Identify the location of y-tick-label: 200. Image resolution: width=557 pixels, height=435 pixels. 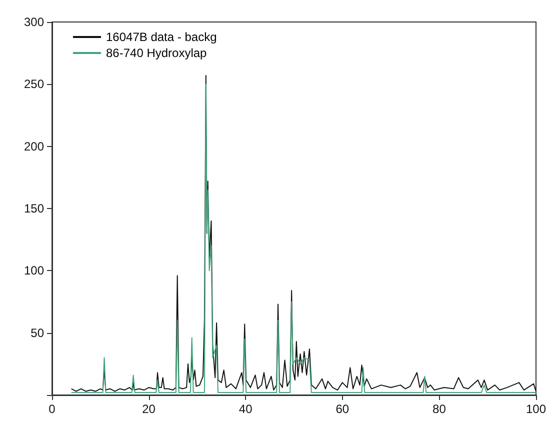
(34, 146).